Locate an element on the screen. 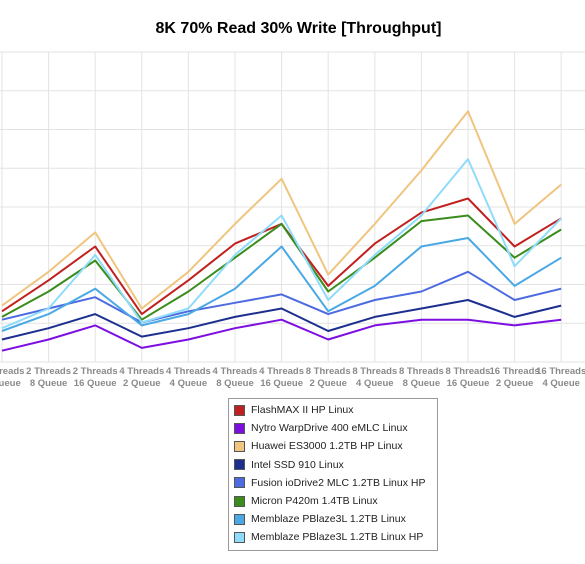  x-tick-label: 2 Threads 8 Queue is located at coordinates (48, 377).